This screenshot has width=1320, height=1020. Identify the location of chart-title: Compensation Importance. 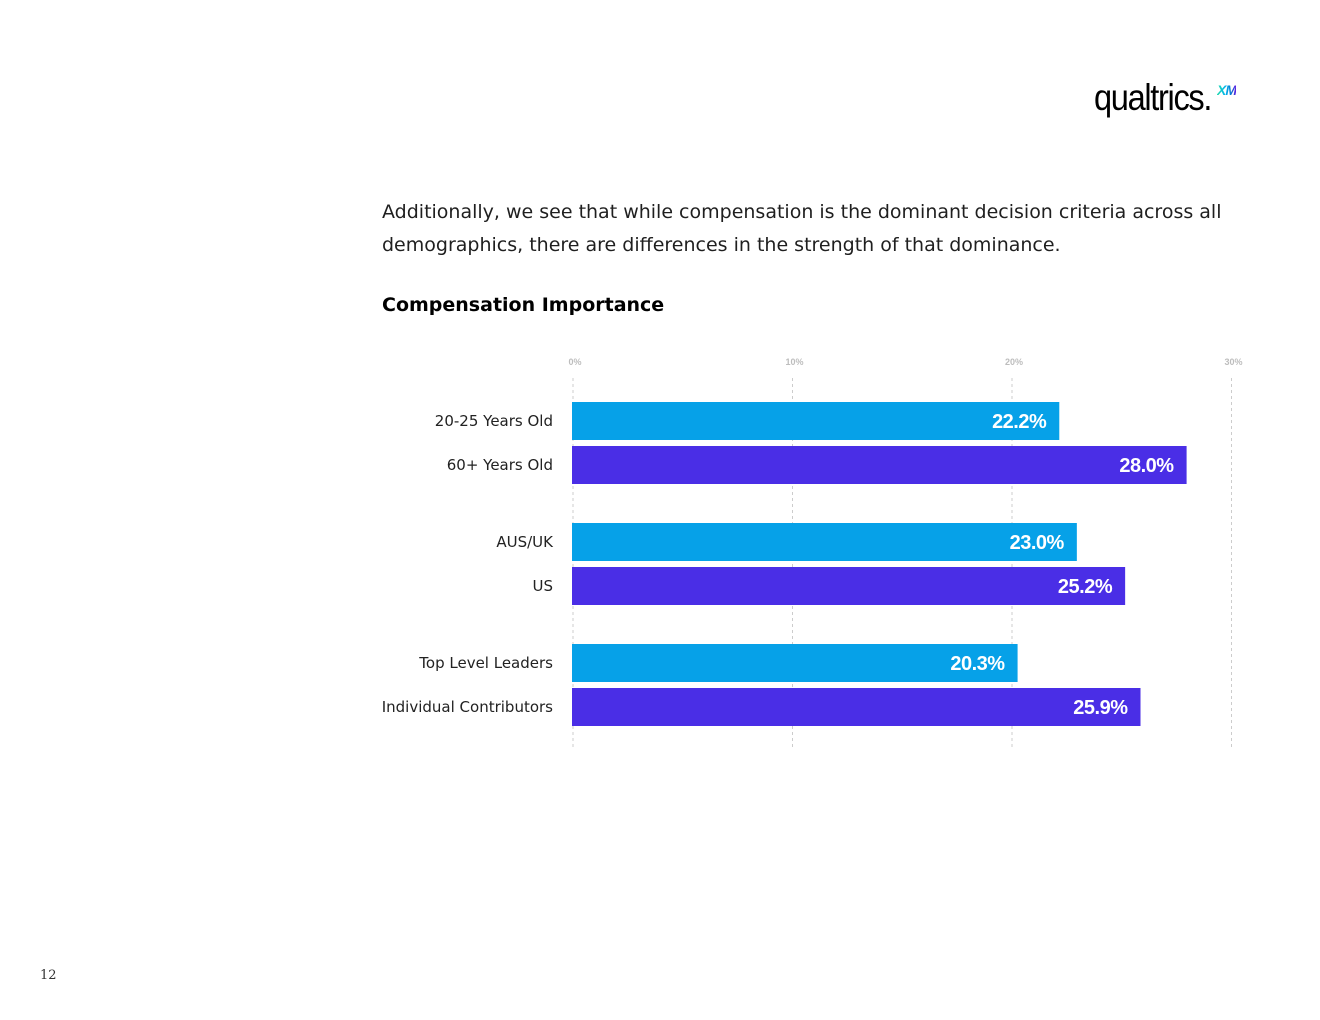
(523, 305).